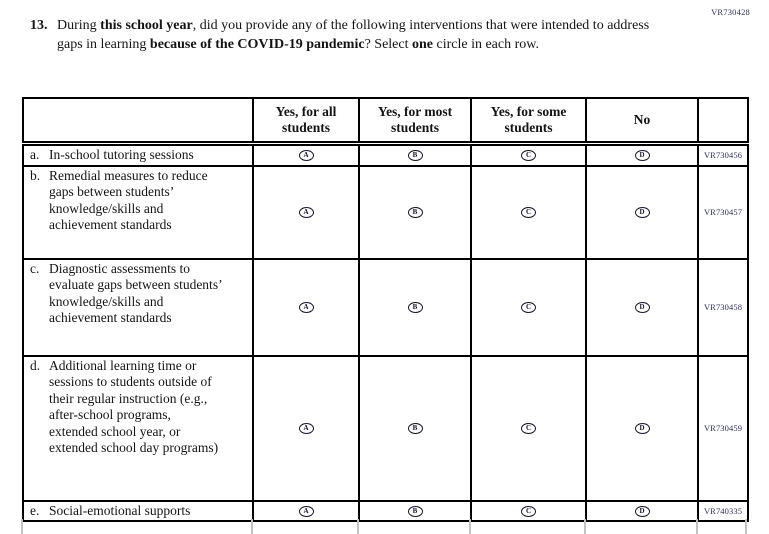  What do you see at coordinates (422, 44) in the screenshot?
I see `question-segment-bold: one` at bounding box center [422, 44].